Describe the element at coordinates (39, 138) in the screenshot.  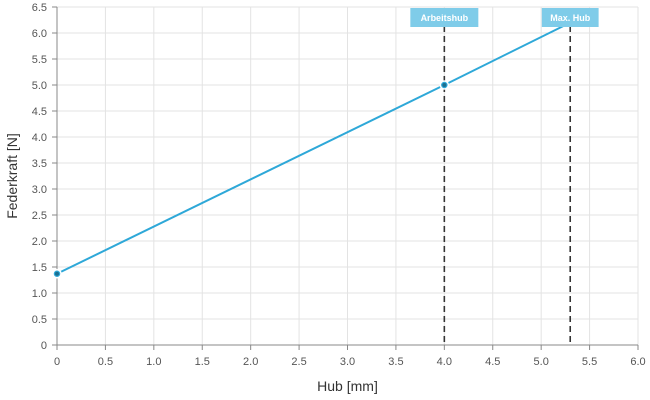
I see `y-tick-label: 4.0` at that location.